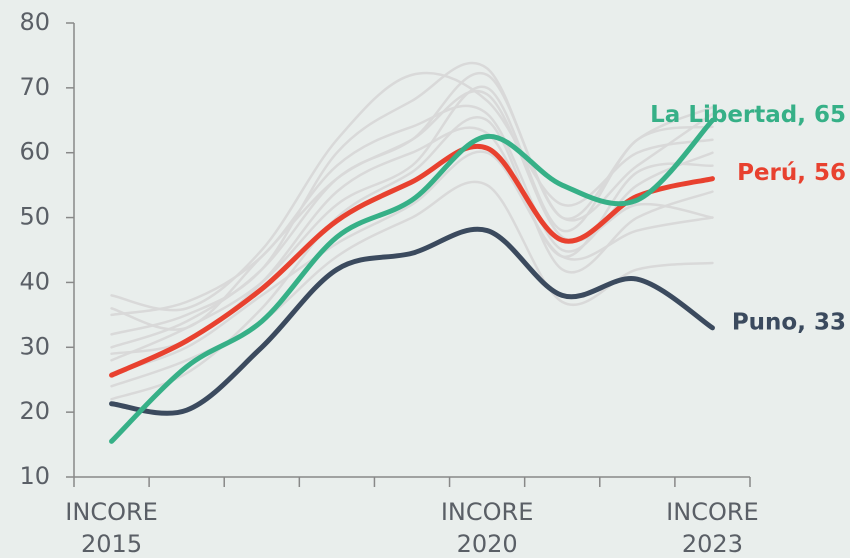 The height and width of the screenshot is (558, 850). Describe the element at coordinates (111, 528) in the screenshot. I see `x-tick-label: INCORE 2015` at that location.